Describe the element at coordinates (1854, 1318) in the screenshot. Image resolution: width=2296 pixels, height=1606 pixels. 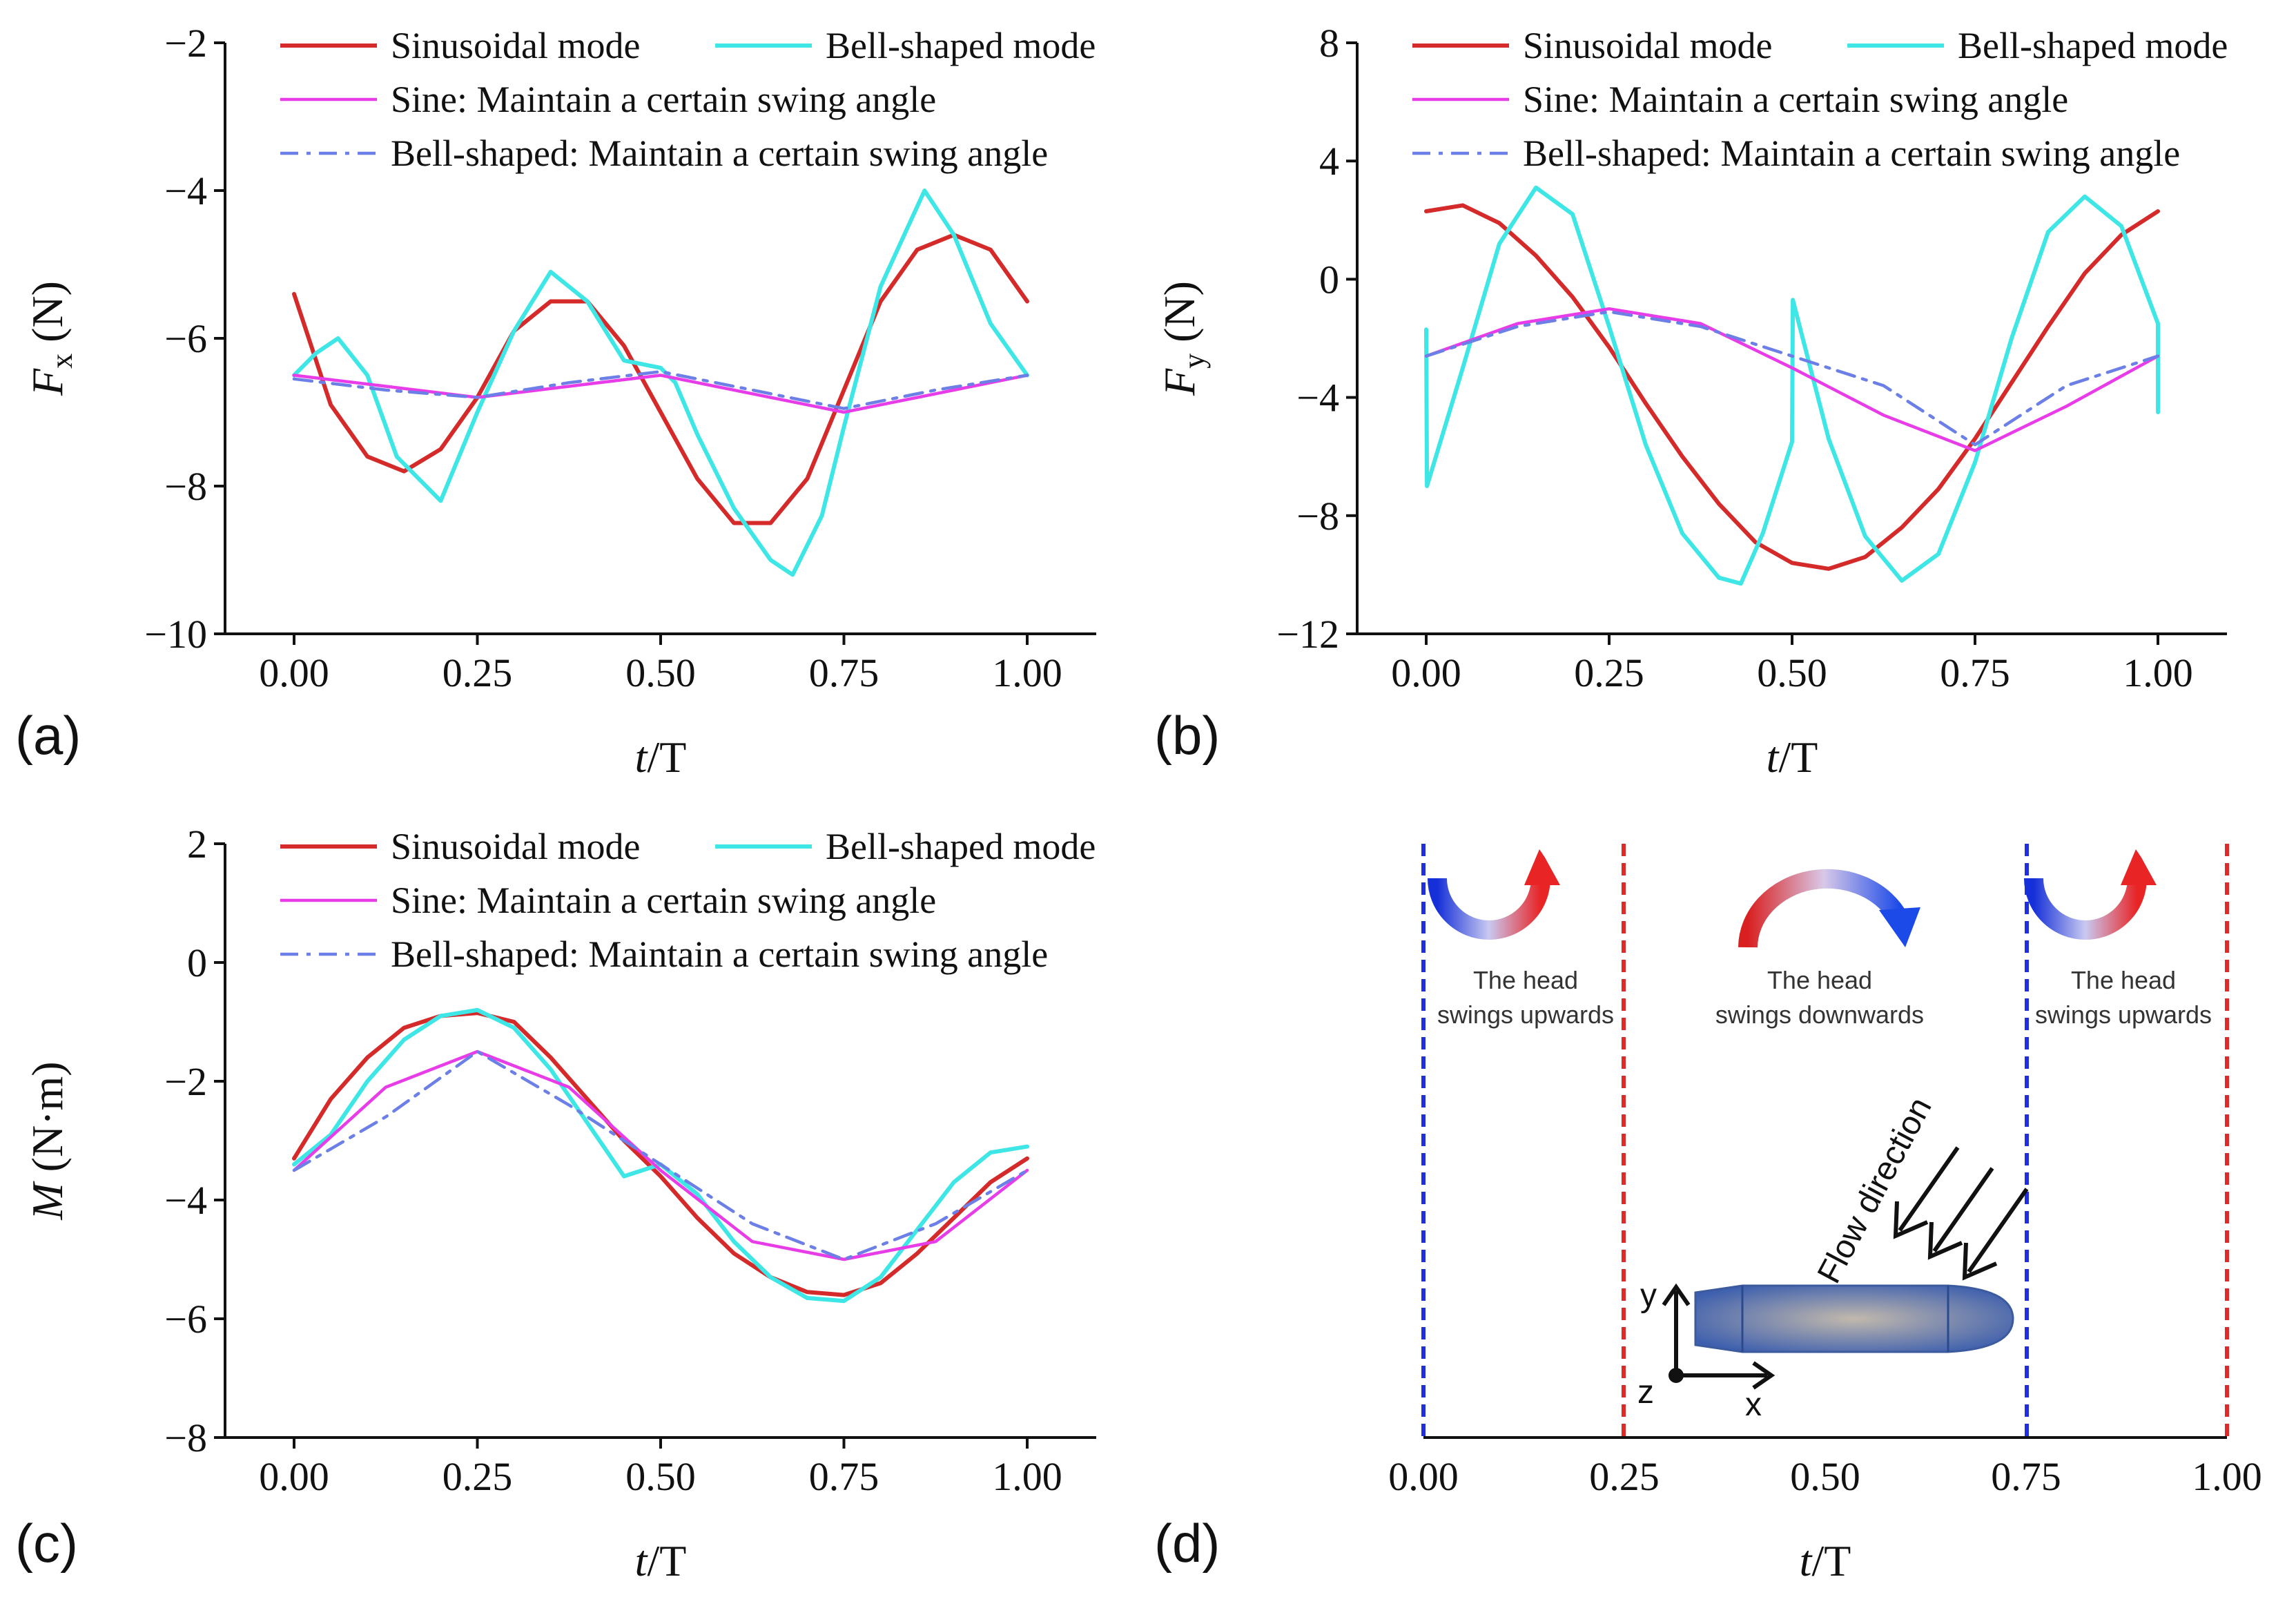
I see `robot-fish-body` at that location.